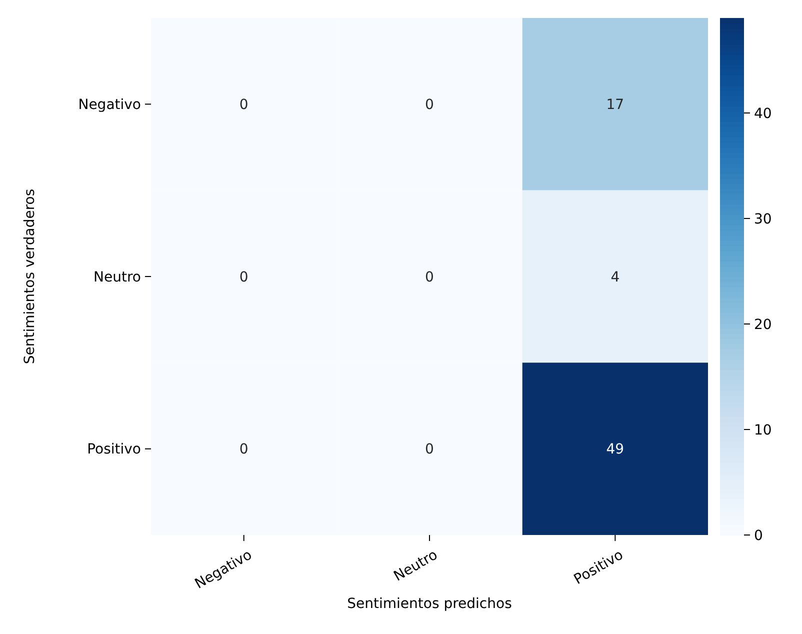 This screenshot has height=634, width=802. What do you see at coordinates (114, 450) in the screenshot?
I see `y-tick-label: Positivo` at bounding box center [114, 450].